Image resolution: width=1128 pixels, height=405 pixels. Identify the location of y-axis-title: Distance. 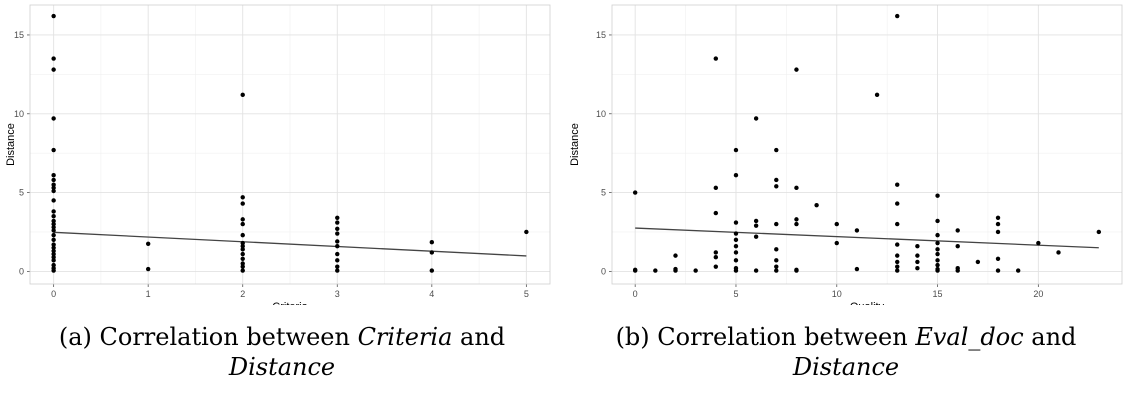
(575, 144).